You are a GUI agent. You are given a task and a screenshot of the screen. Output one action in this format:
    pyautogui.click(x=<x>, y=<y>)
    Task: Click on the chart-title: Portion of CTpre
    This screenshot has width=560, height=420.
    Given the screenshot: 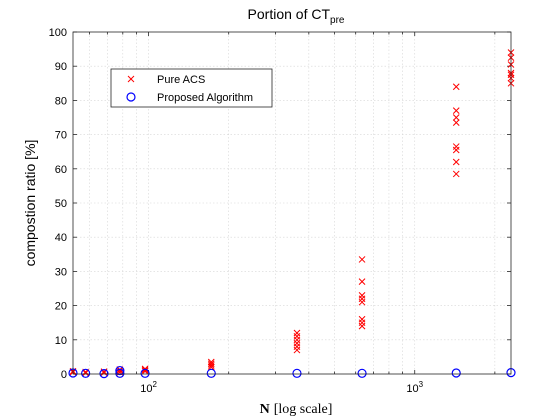 What is the action you would take?
    pyautogui.click(x=296, y=16)
    